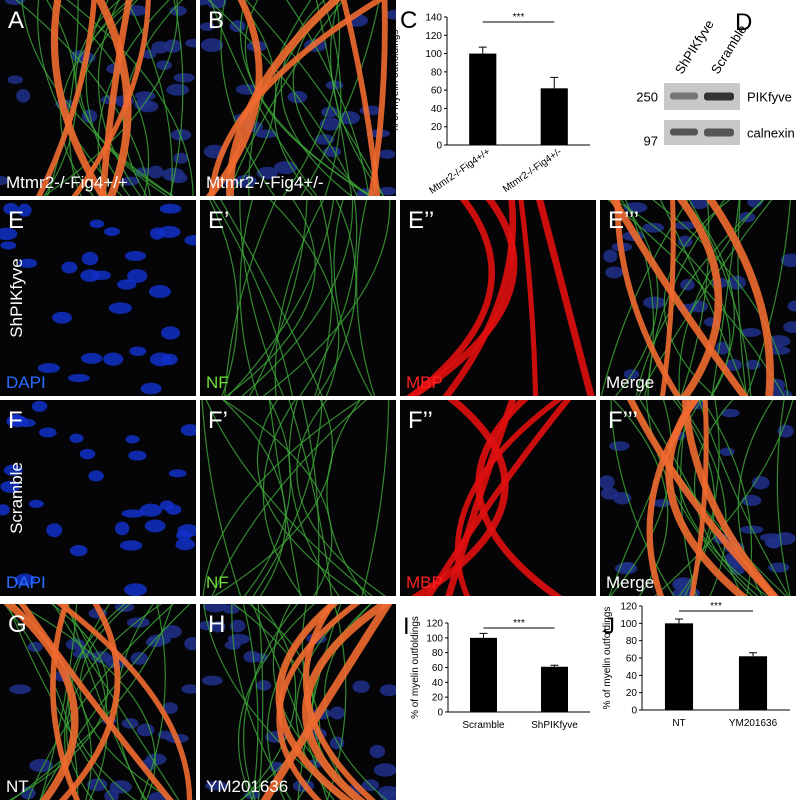 This screenshot has height=800, width=796. What do you see at coordinates (98, 498) in the screenshot?
I see `image-bg` at bounding box center [98, 498].